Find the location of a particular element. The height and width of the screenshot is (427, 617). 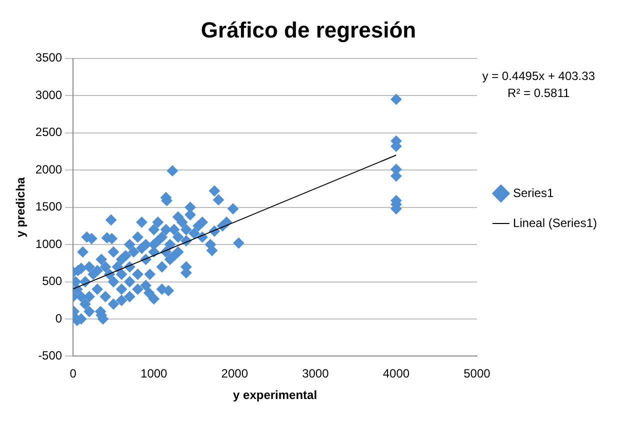

y-tick-label: -500 is located at coordinates (50, 355).